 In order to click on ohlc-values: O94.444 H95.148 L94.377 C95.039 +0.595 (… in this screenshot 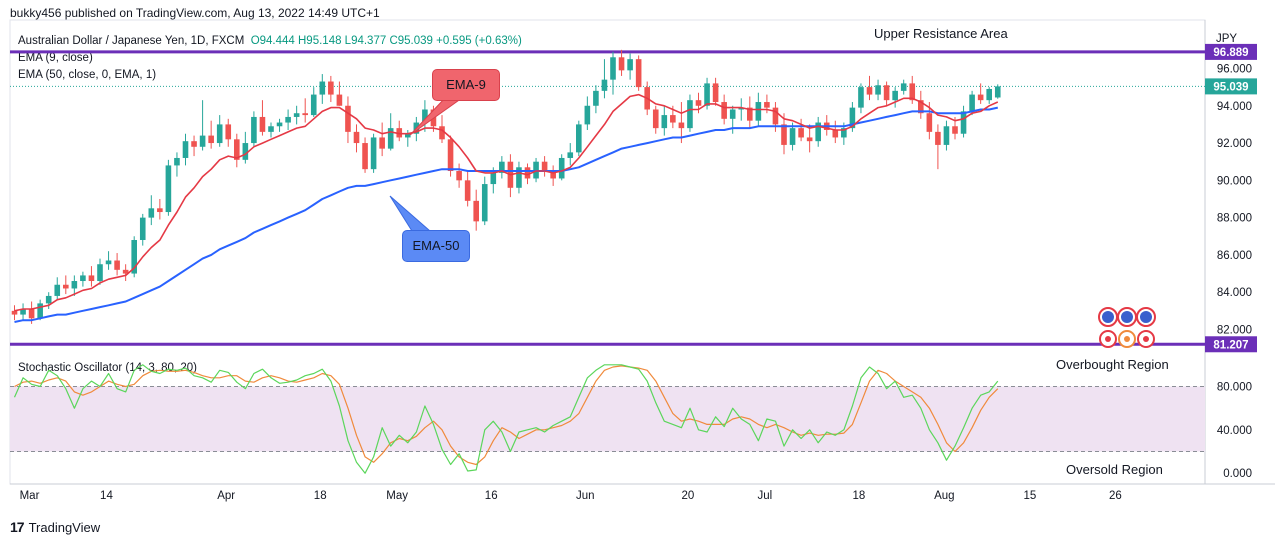, I will do `click(386, 41)`.